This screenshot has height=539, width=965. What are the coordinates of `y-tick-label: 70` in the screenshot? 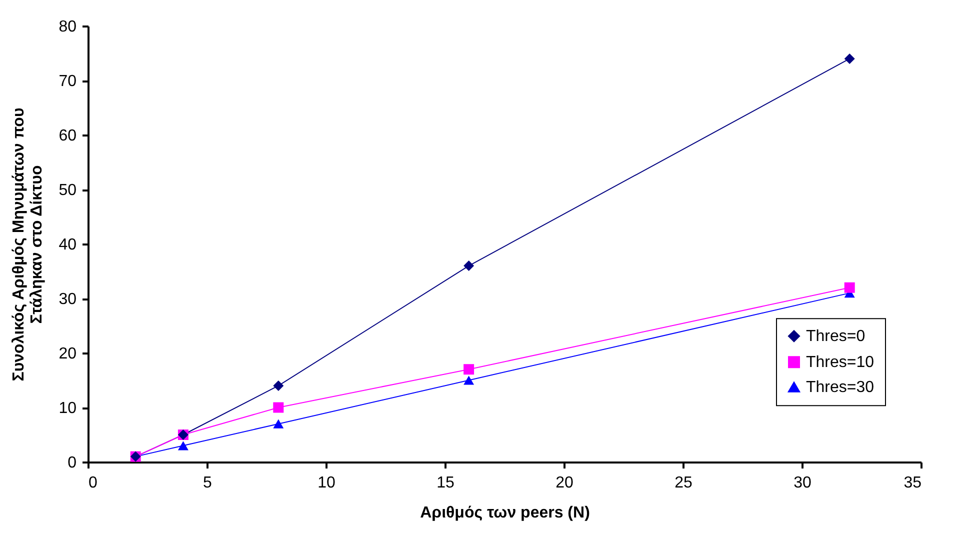 It's located at (67, 81).